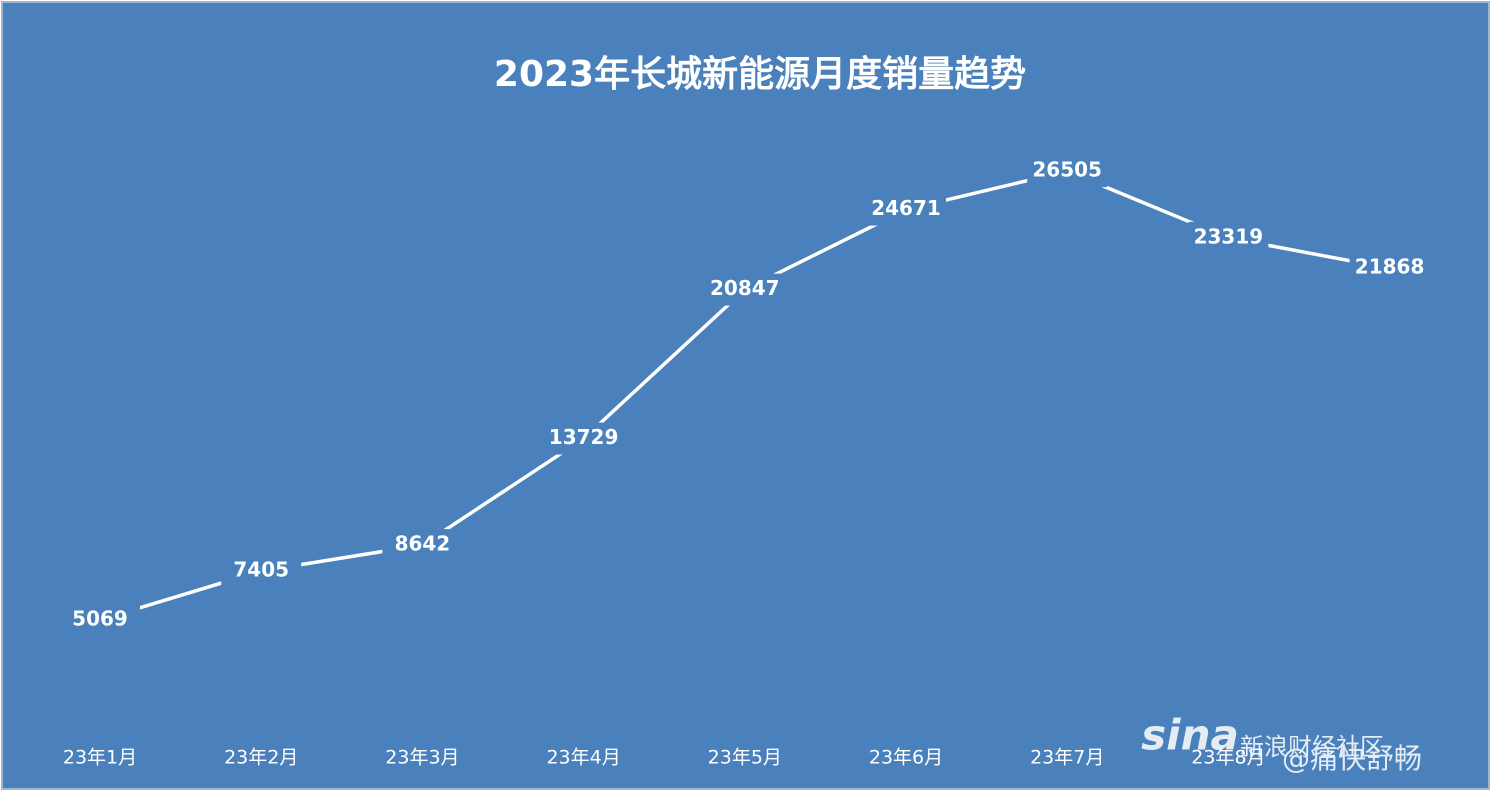 The width and height of the screenshot is (1491, 791). I want to click on data-label: 23319, so click(1229, 236).